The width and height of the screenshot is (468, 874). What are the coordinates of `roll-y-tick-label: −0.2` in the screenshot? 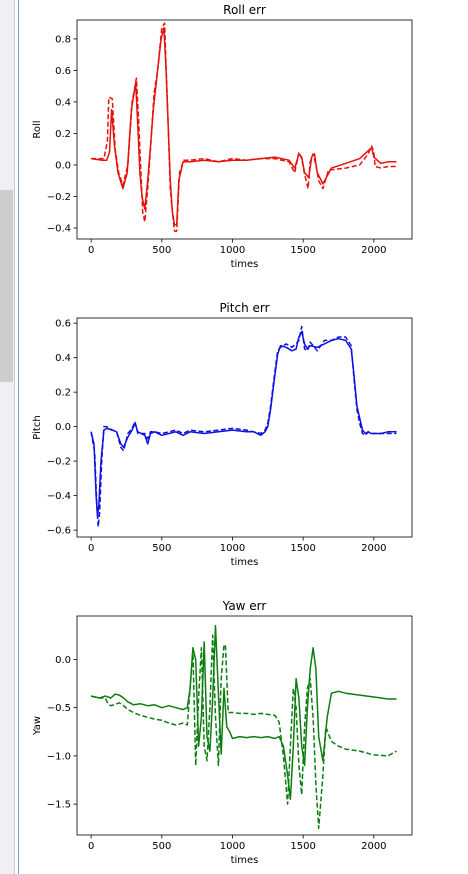 It's located at (59, 197).